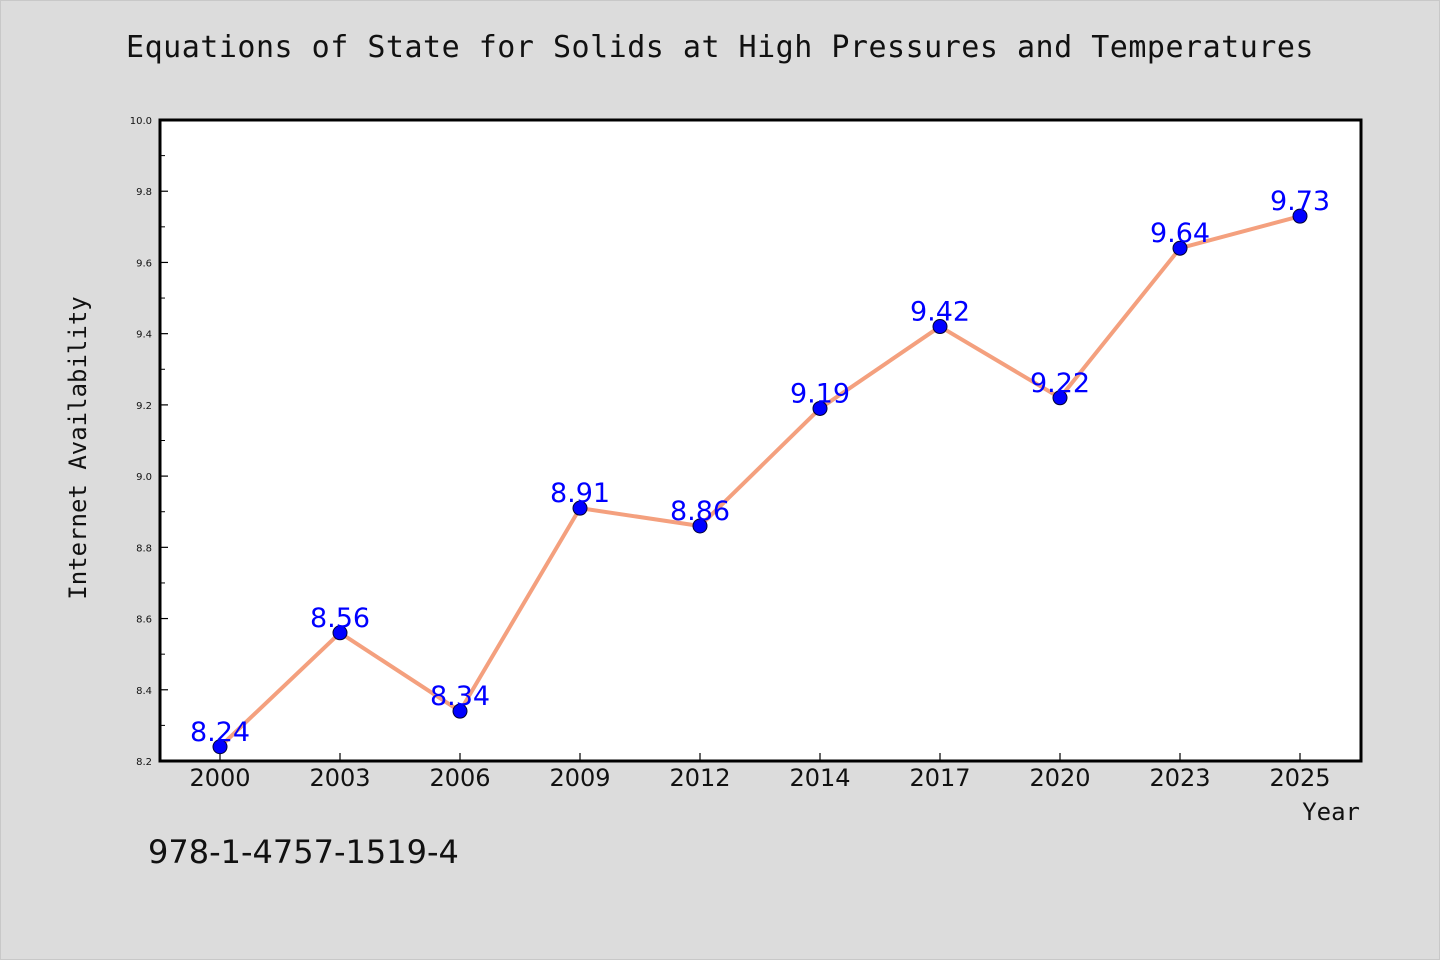  Describe the element at coordinates (580, 493) in the screenshot. I see `data-label: 8.91` at that location.